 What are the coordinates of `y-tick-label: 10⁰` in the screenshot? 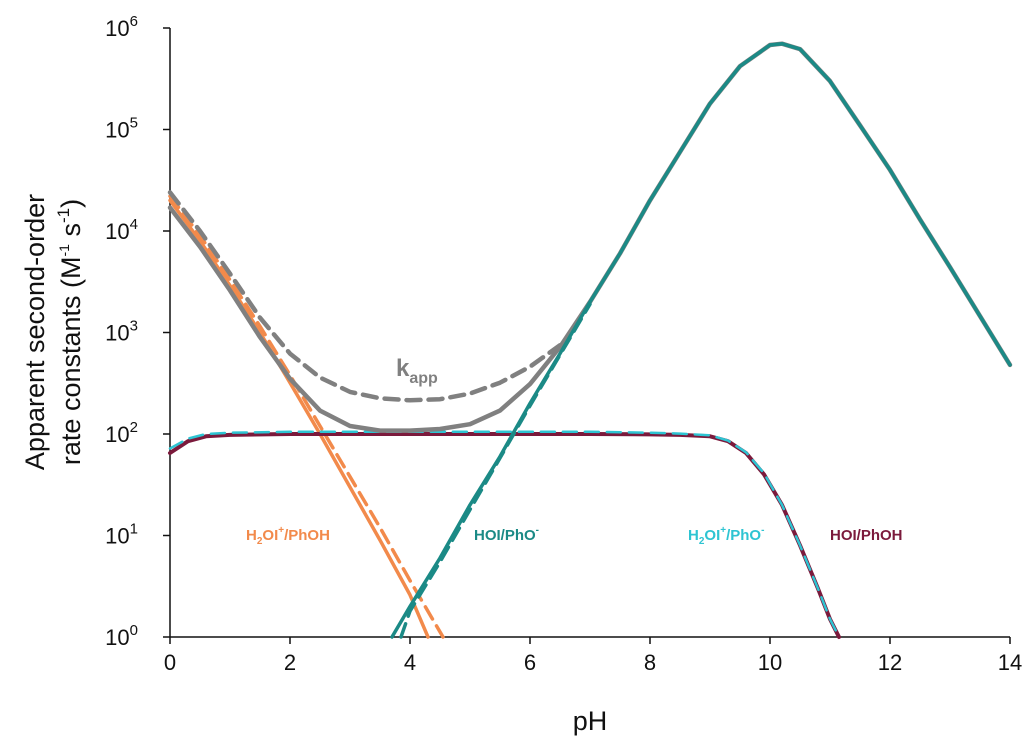 It's located at (121, 636).